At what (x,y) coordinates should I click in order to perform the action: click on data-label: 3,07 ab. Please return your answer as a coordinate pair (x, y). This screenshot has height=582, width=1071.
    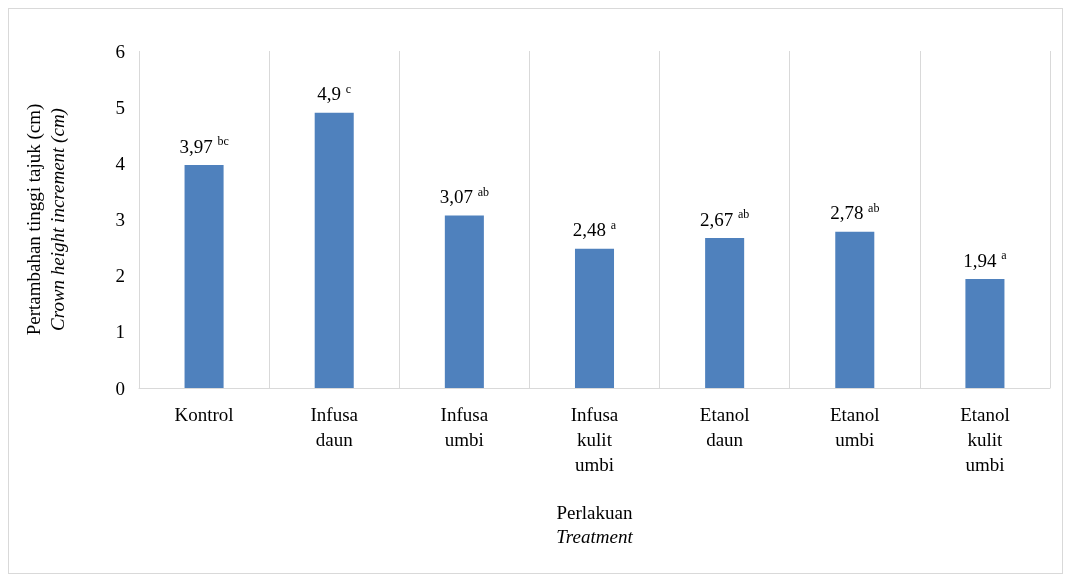
    Looking at the image, I should click on (464, 196).